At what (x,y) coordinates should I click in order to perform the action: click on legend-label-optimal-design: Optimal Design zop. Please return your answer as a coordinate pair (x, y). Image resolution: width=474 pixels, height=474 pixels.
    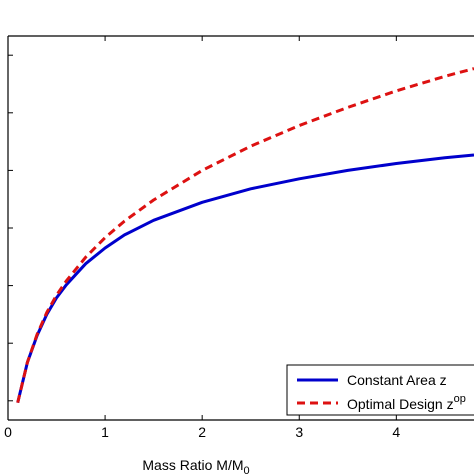
    Looking at the image, I should click on (406, 402).